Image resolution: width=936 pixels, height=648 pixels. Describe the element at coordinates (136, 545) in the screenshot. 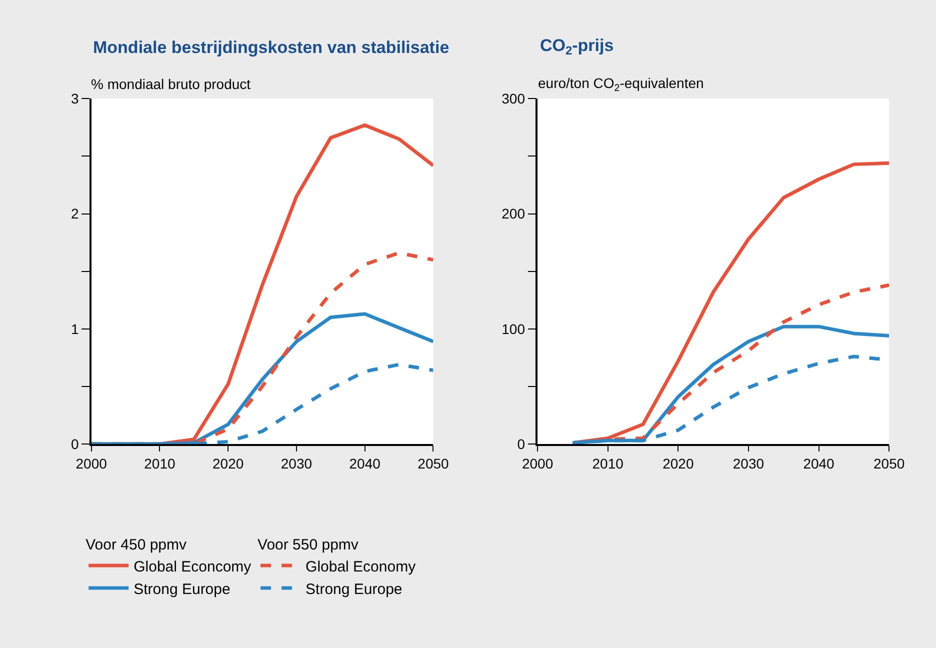

I see `text: Voor 450 ppmv` at that location.